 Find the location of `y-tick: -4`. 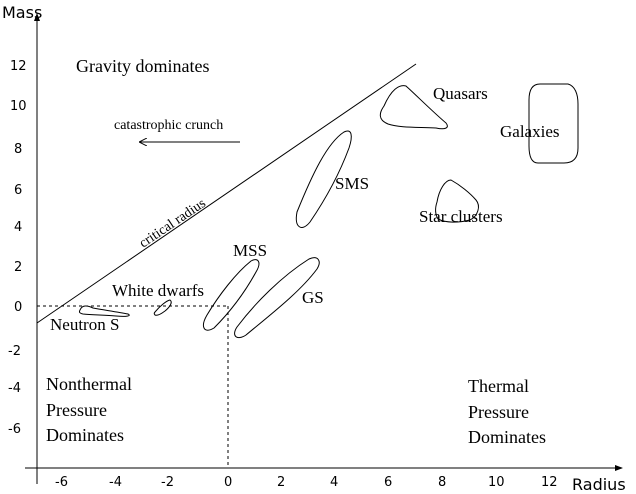

y-tick: -4 is located at coordinates (14, 388).